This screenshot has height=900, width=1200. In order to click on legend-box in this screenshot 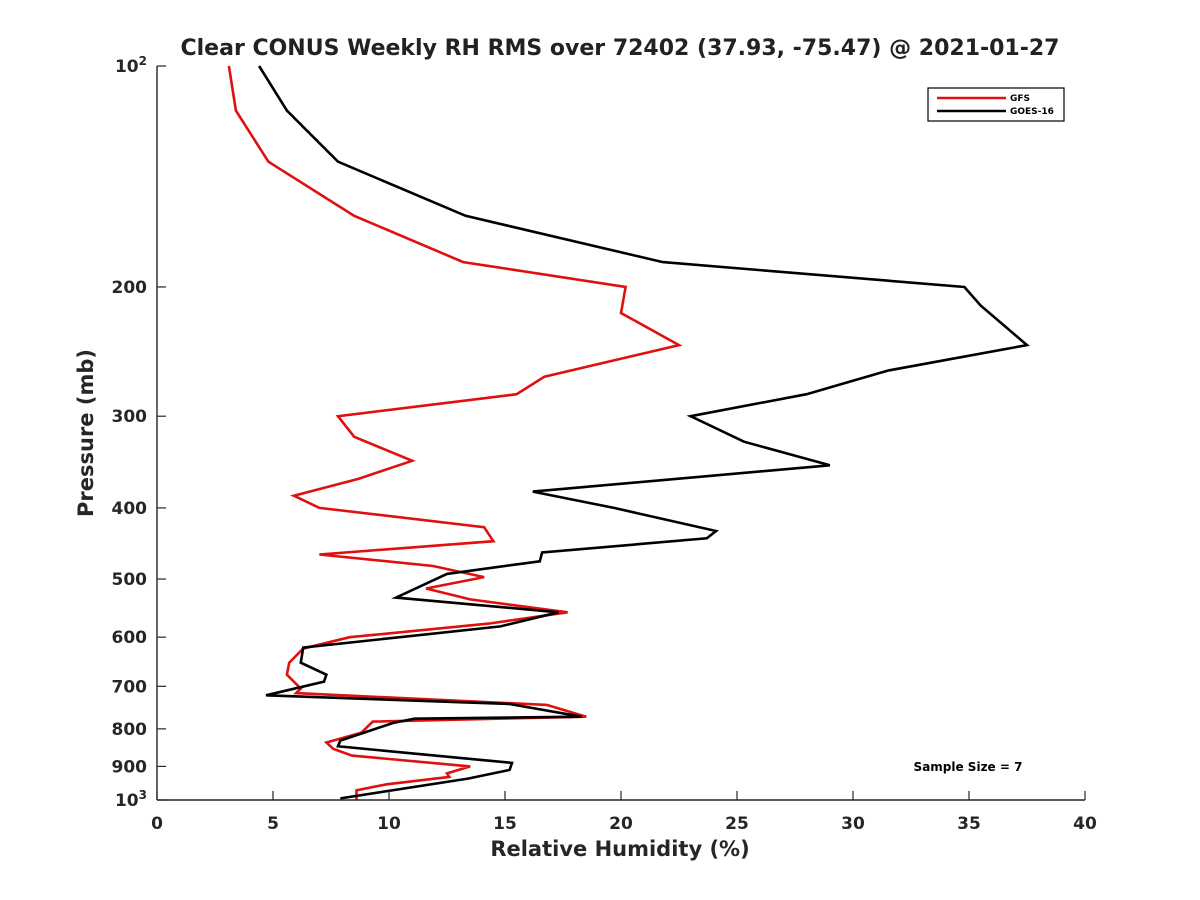, I will do `click(996, 104)`.